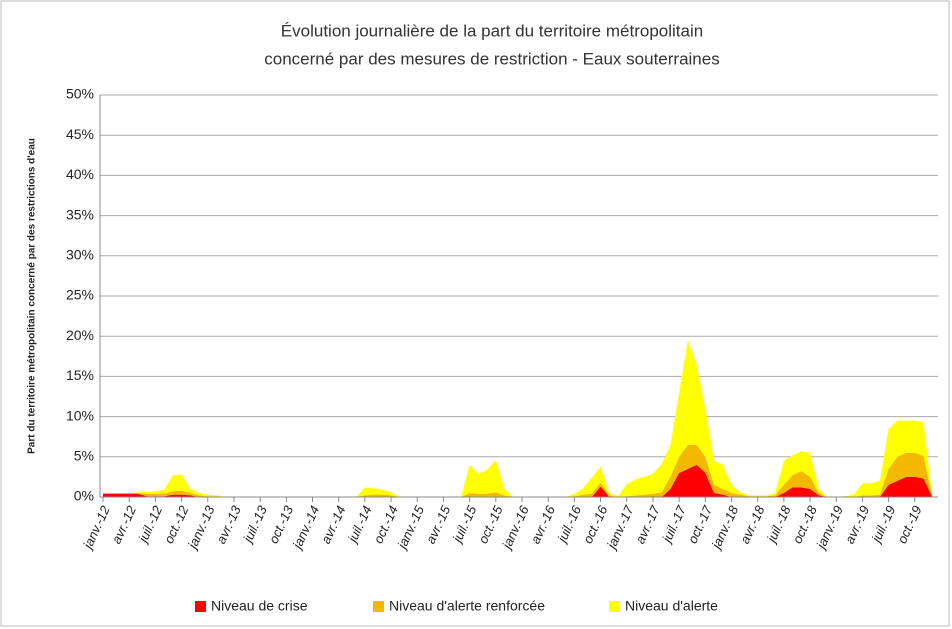 Image resolution: width=952 pixels, height=629 pixels. What do you see at coordinates (80, 295) in the screenshot?
I see `y-tick-label: 25%` at bounding box center [80, 295].